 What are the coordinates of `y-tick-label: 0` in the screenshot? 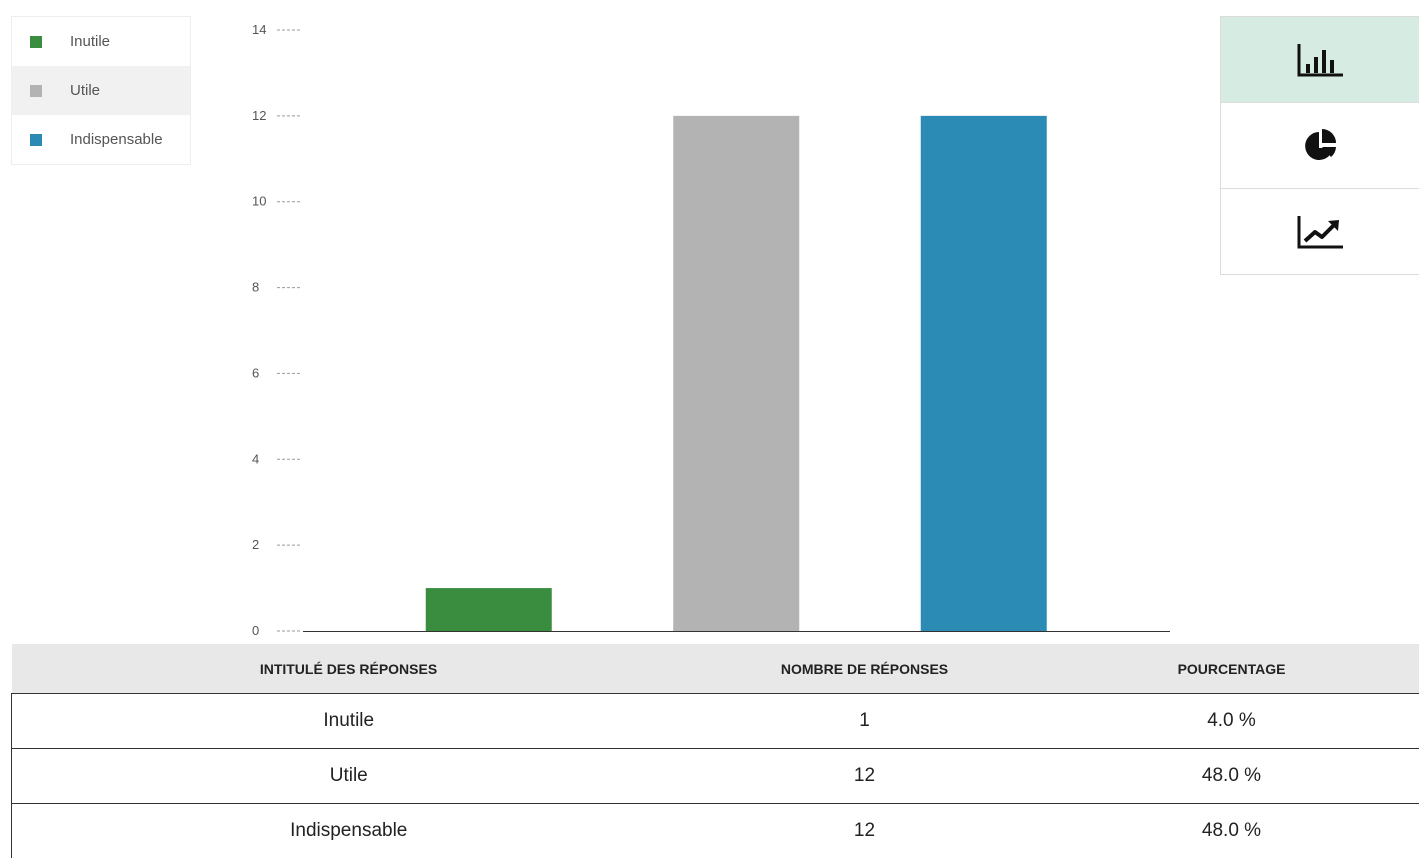 It's located at (255, 630).